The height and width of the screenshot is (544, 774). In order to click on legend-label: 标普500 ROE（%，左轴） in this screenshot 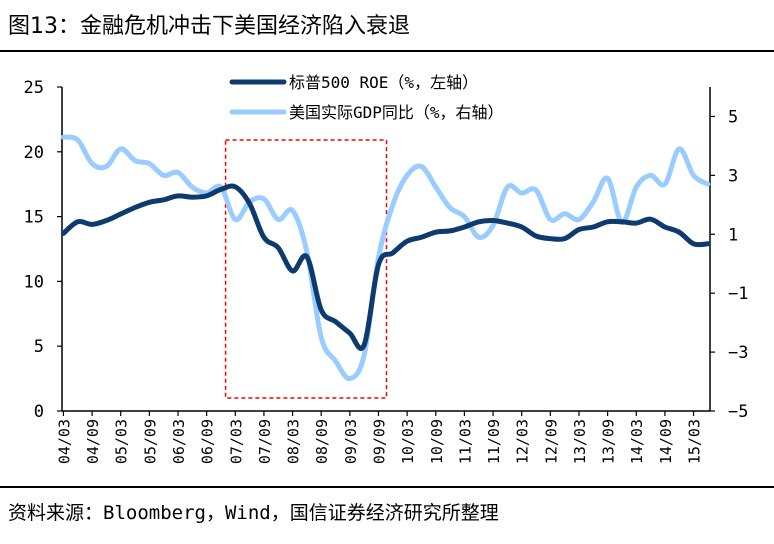, I will do `click(383, 82)`.